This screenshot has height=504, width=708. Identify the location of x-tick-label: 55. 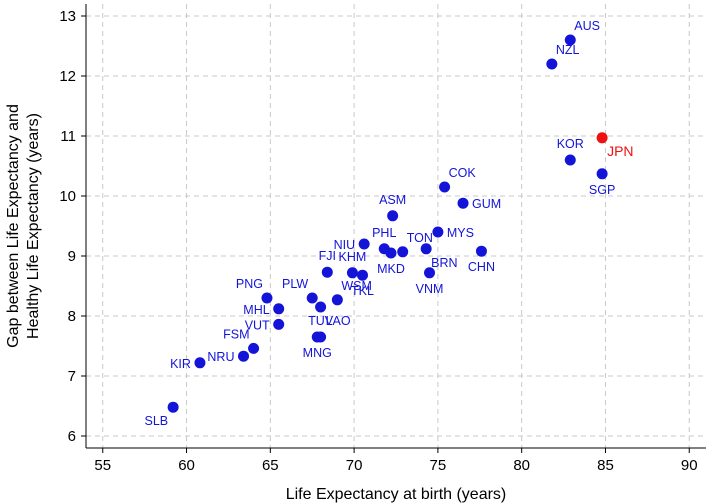
(102, 465).